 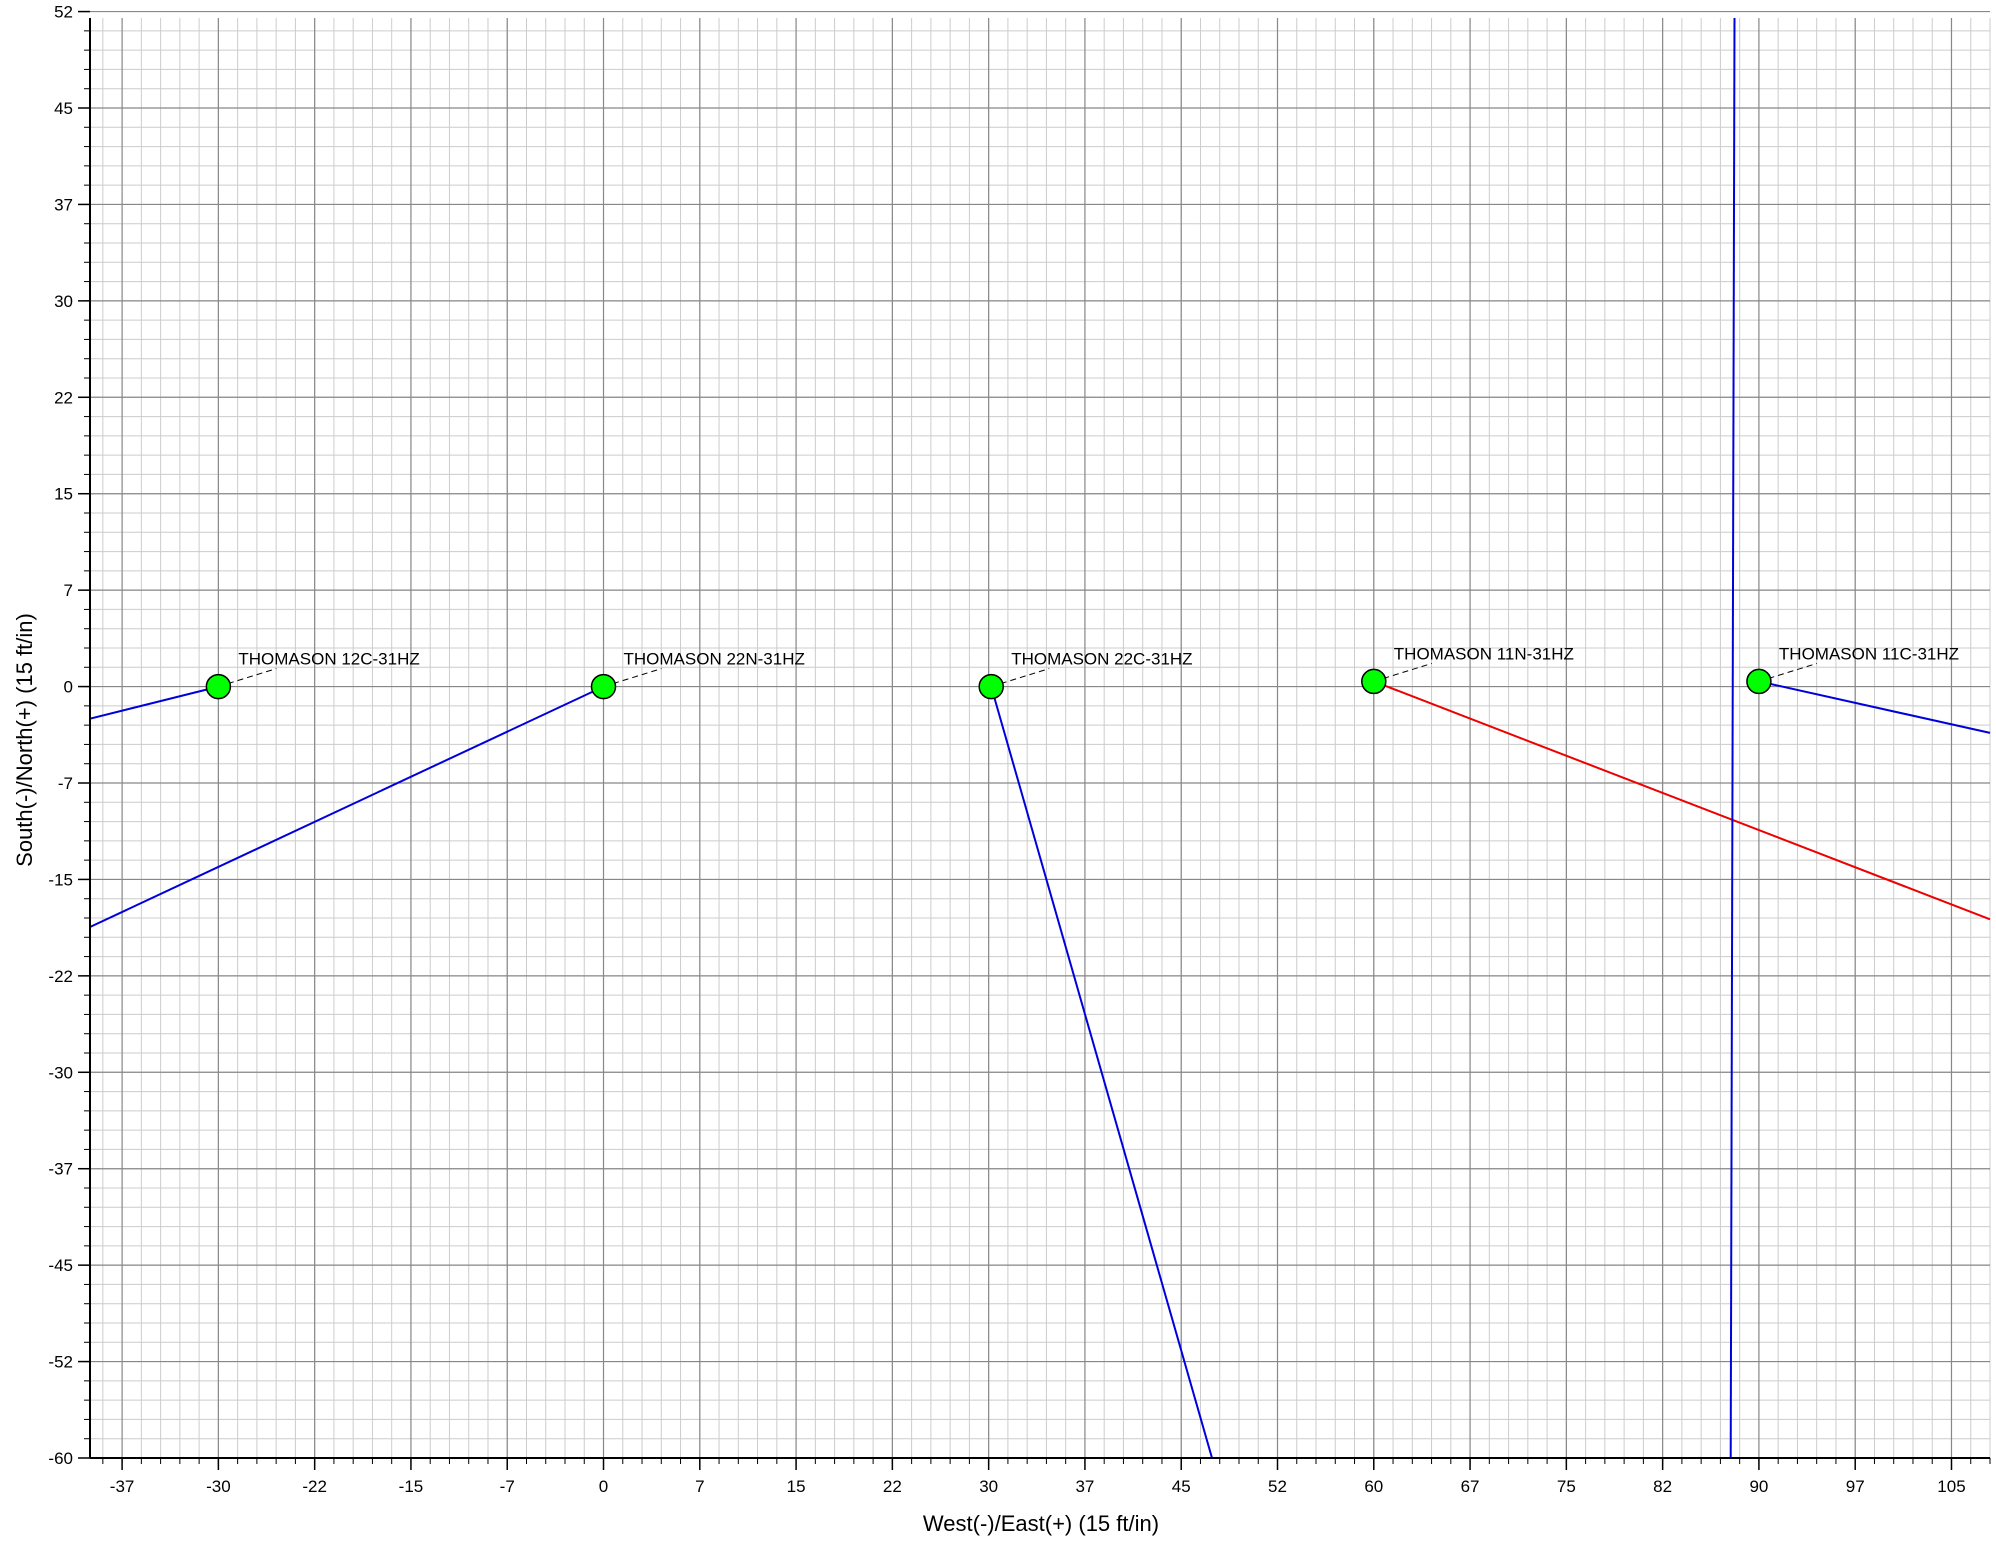 I want to click on y-tick-label: 37, so click(x=63, y=204).